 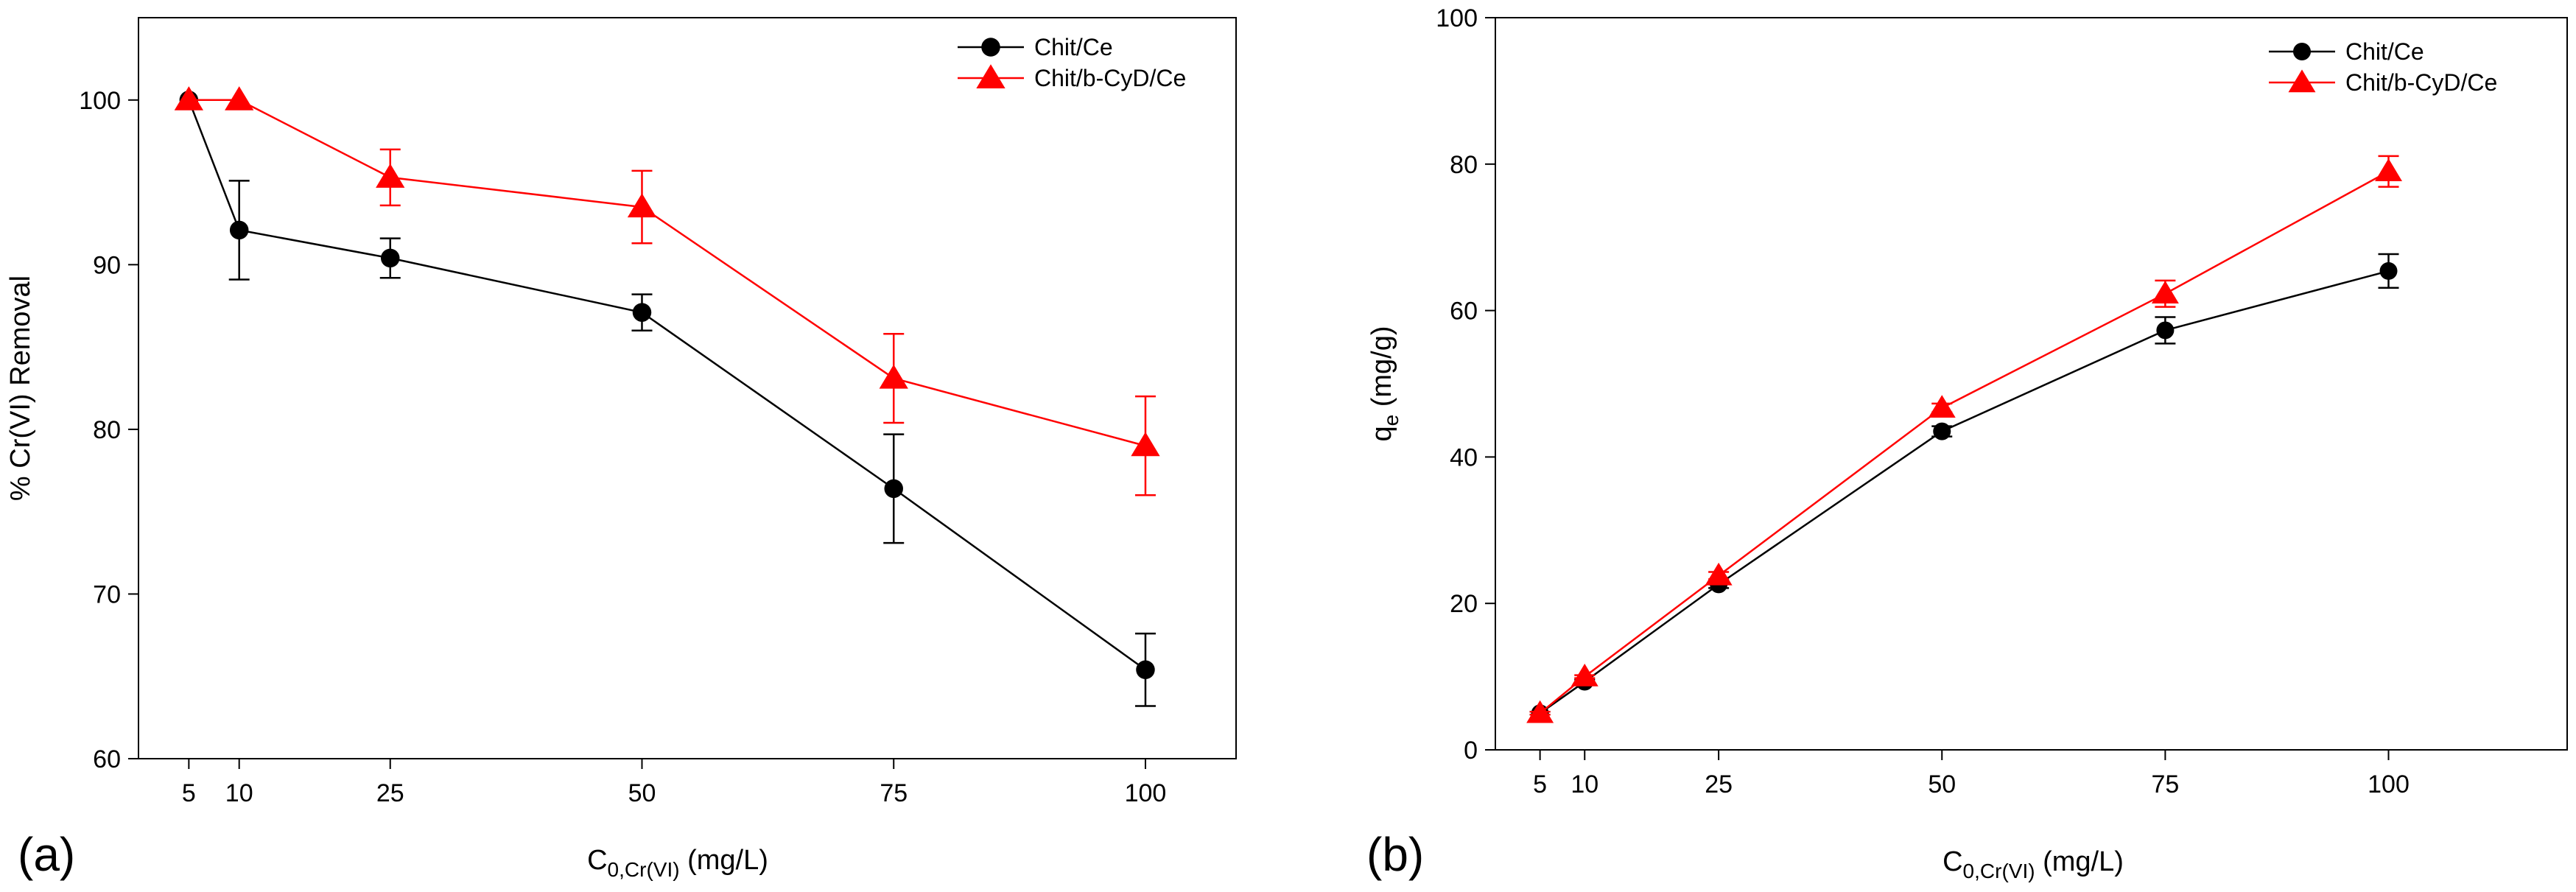 I want to click on y-axis-label: % Cr(VI) Removal, so click(x=20, y=388).